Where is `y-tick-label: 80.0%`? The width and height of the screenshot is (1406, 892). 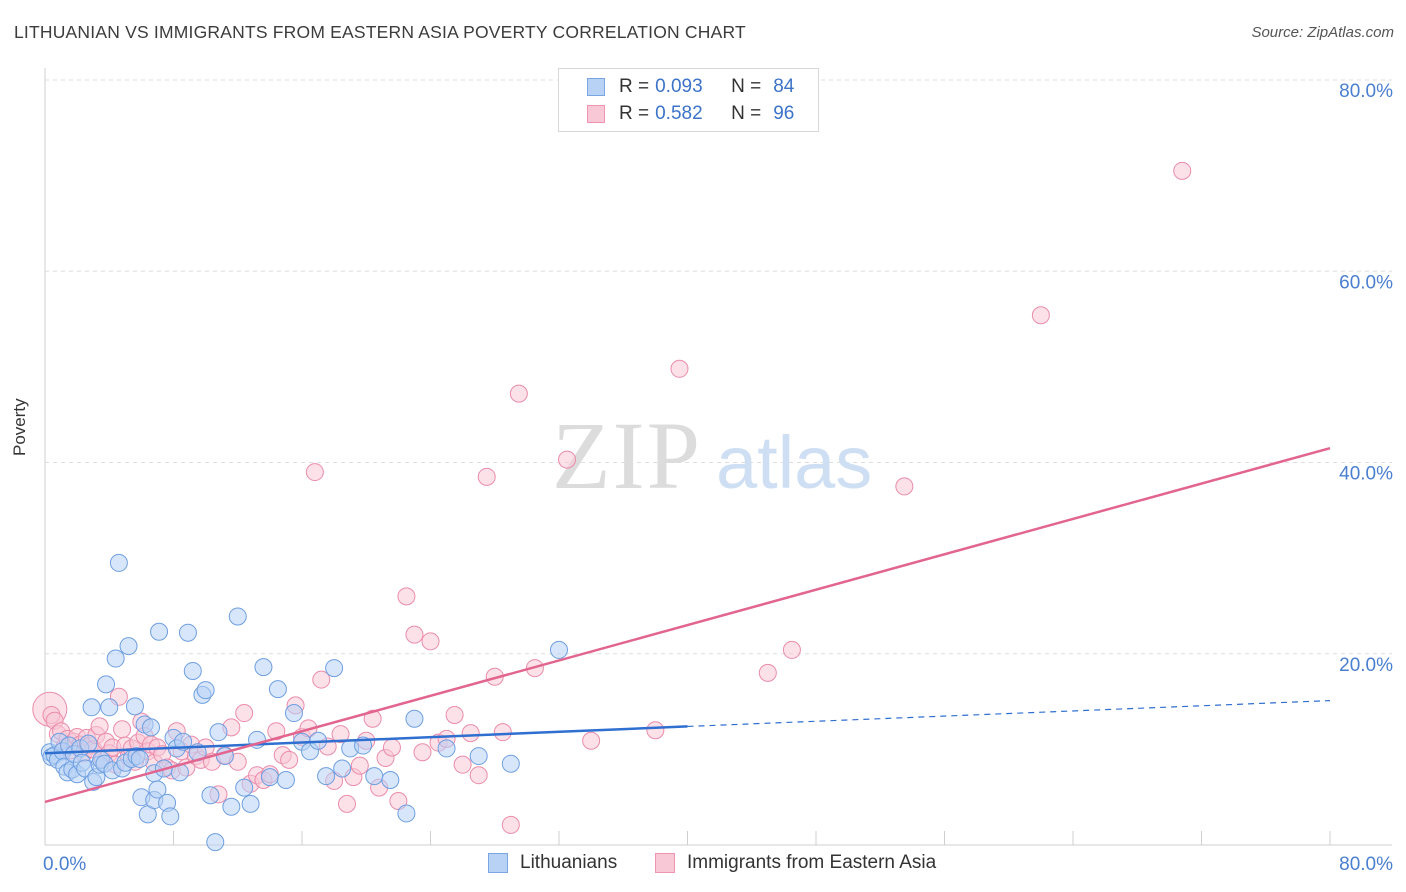 y-tick-label: 80.0% is located at coordinates (1366, 91).